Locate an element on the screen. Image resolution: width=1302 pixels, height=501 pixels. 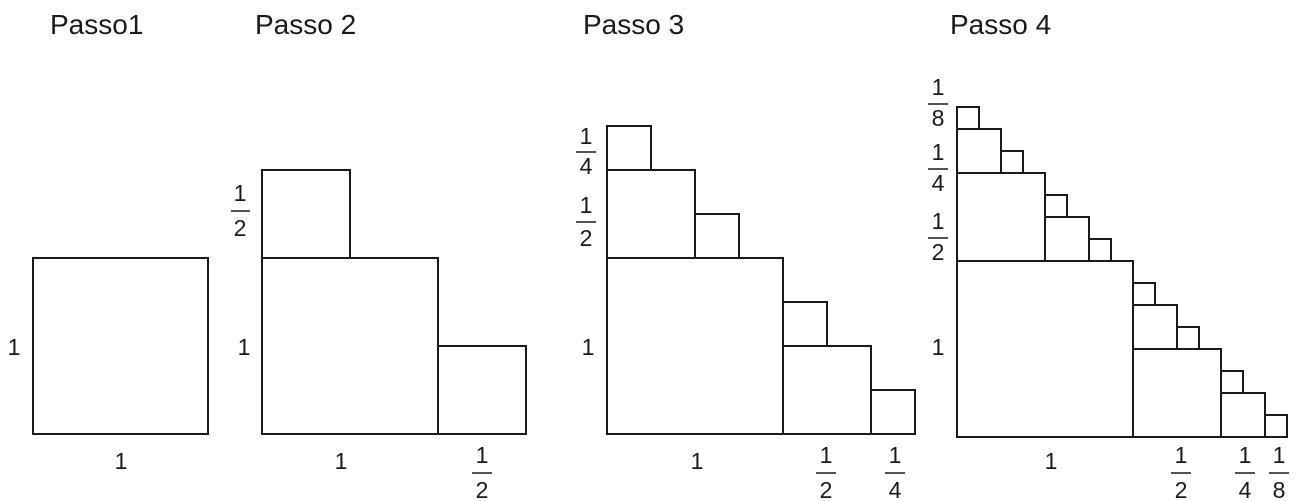
step-3-title: Passo 3 is located at coordinates (633, 24).